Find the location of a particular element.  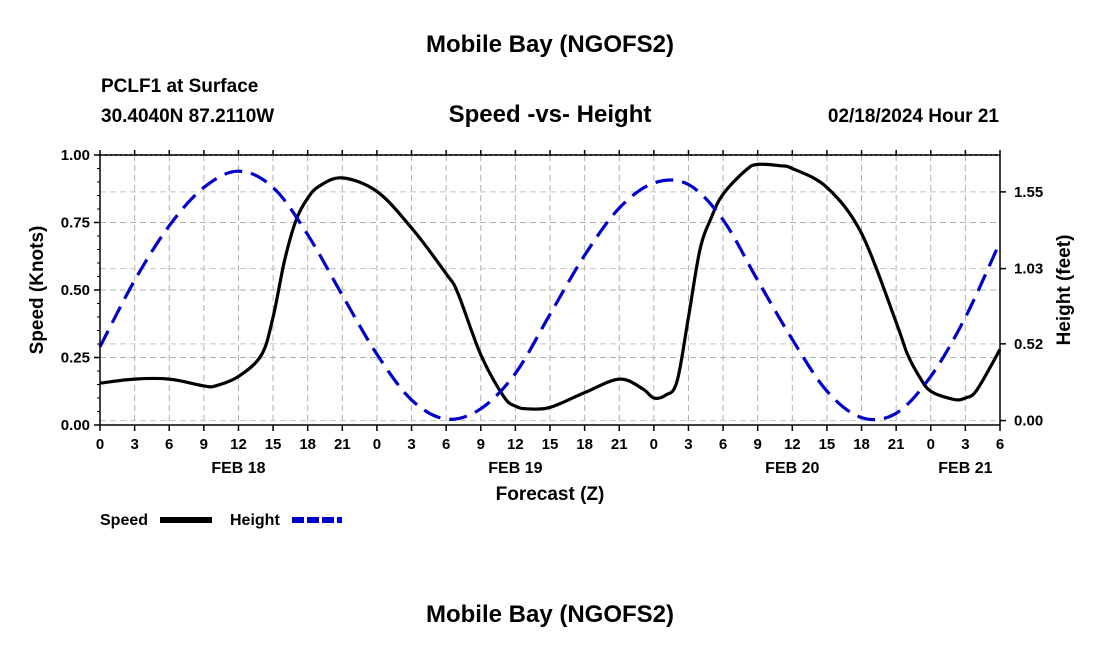

x-axis-label: Forecast (Z) is located at coordinates (550, 494).